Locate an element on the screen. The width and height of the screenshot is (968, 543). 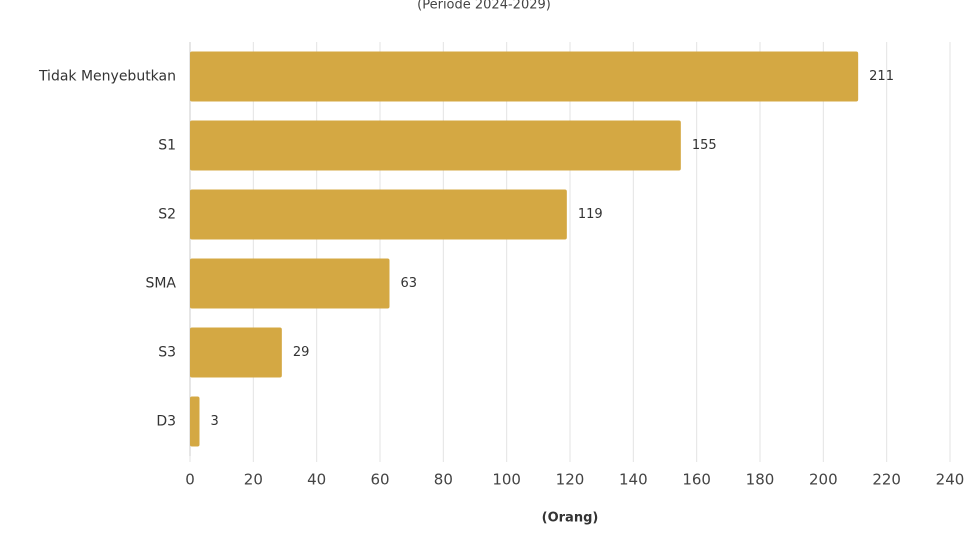
x-tick-label: 240 is located at coordinates (950, 480).